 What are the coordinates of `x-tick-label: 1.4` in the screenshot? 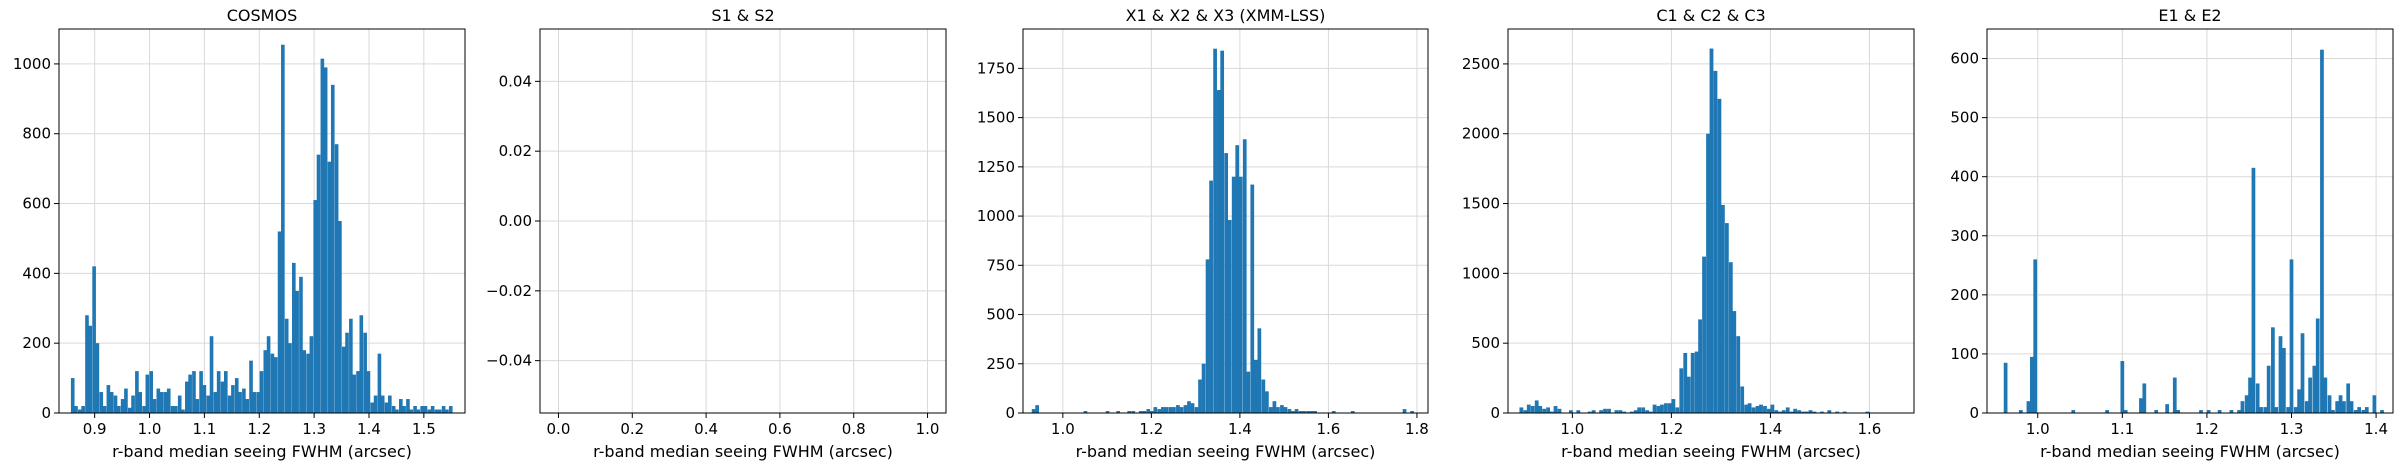 It's located at (1770, 429).